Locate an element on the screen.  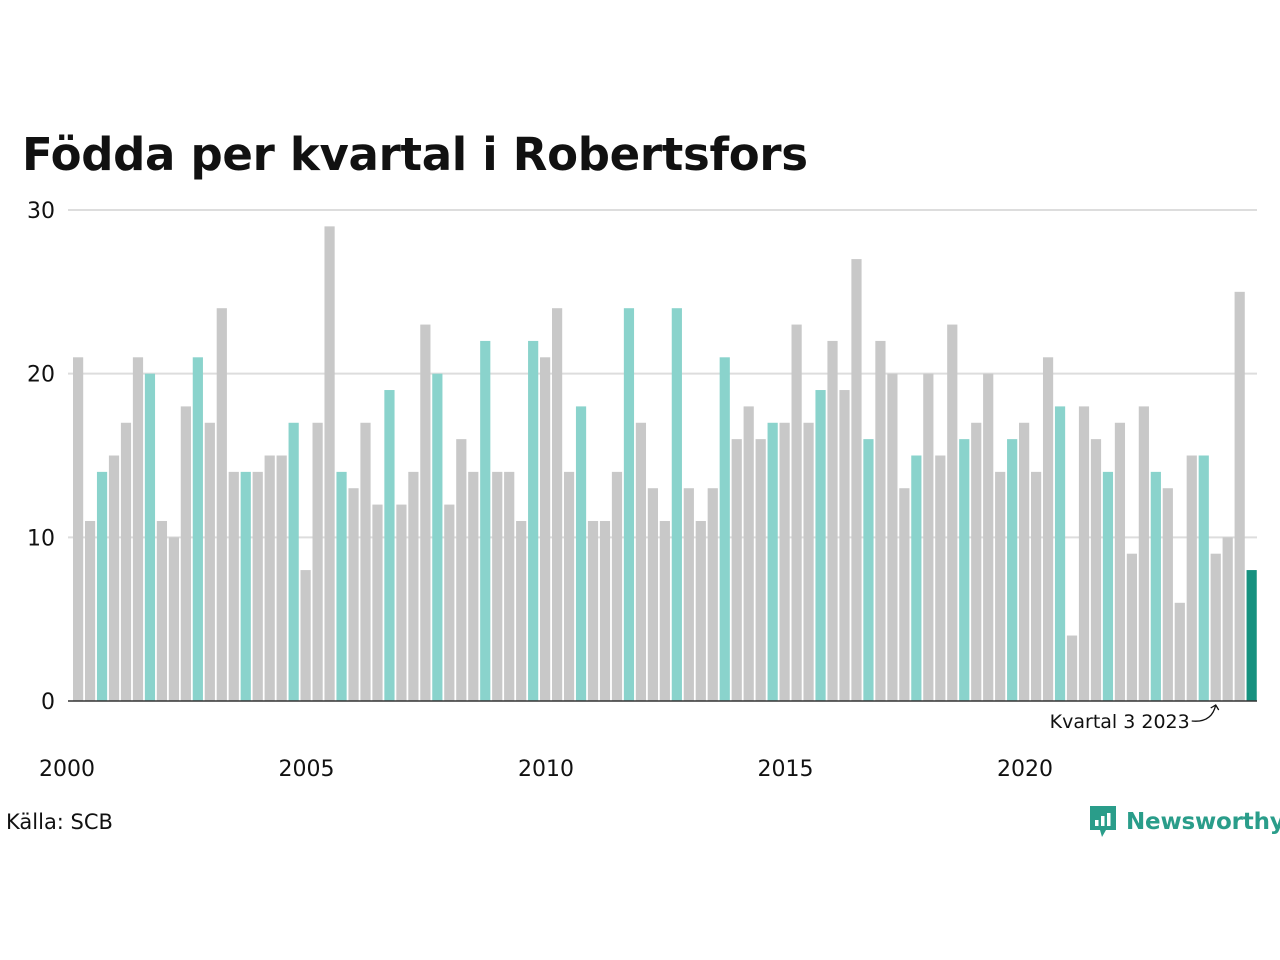
x-tick-labels: 2000 2005 2010 2015 2020 is located at coordinates (546, 769).